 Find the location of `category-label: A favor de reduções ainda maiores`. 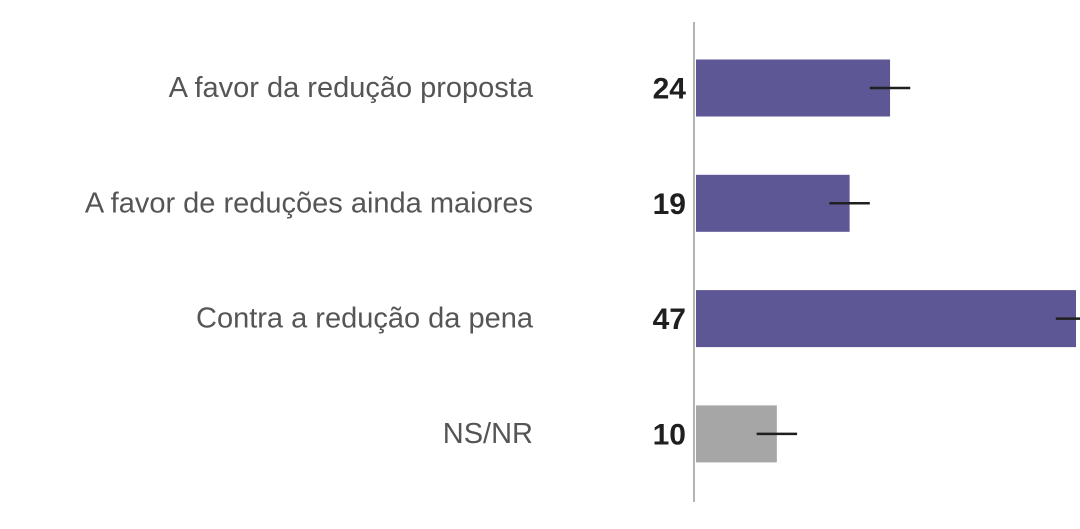

category-label: A favor de reduções ainda maiores is located at coordinates (309, 203).